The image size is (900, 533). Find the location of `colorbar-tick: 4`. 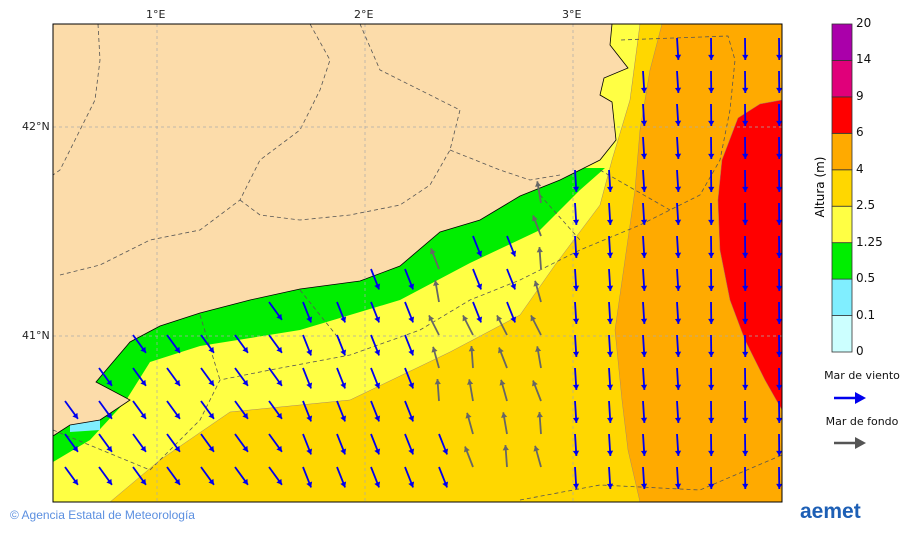

colorbar-tick: 4 is located at coordinates (860, 168).